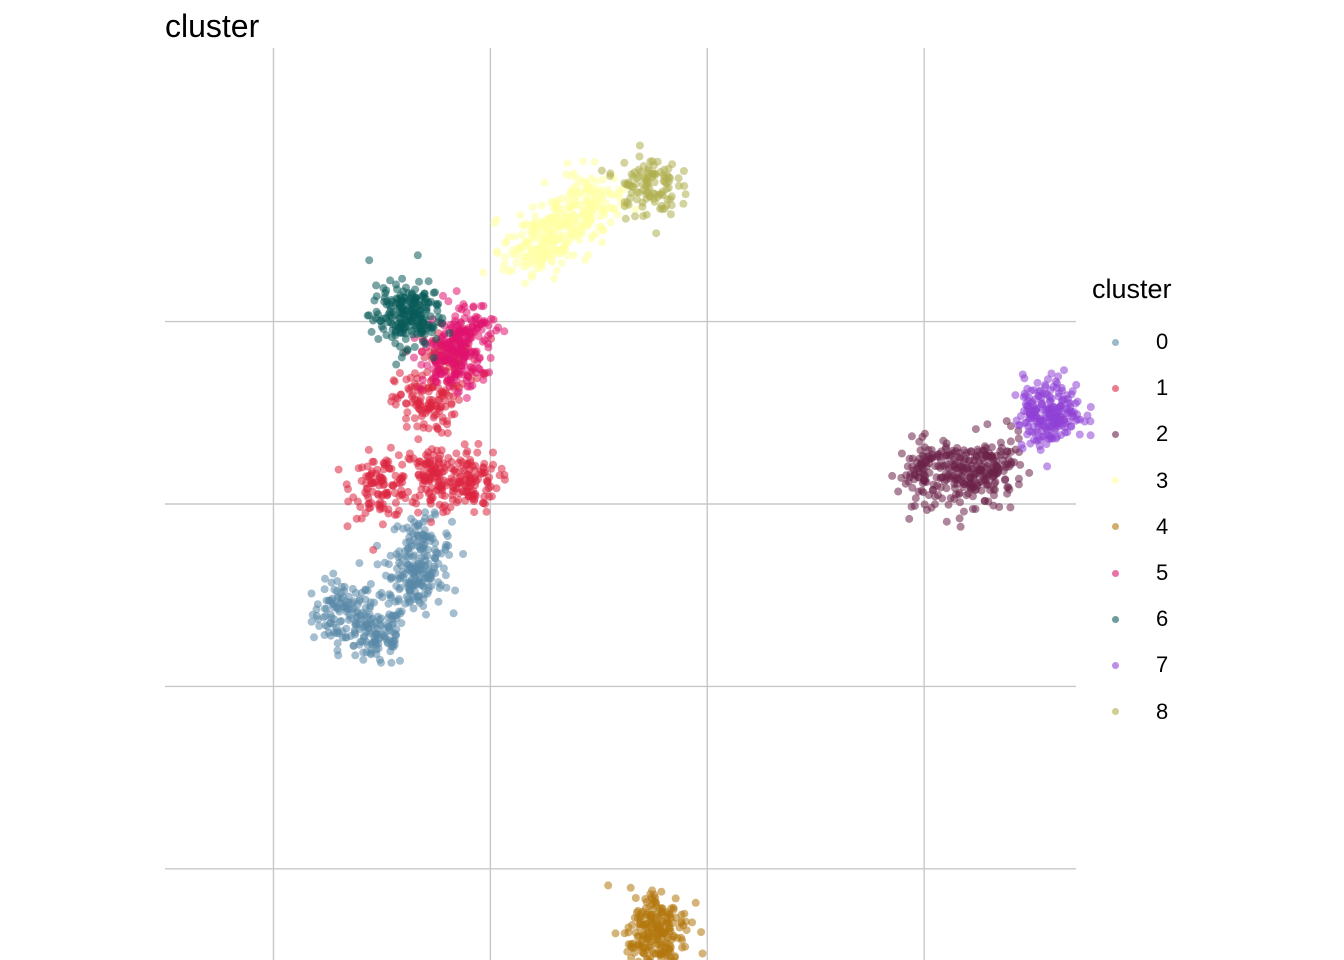  Describe the element at coordinates (1162, 388) in the screenshot. I see `legend-label: 1` at that location.